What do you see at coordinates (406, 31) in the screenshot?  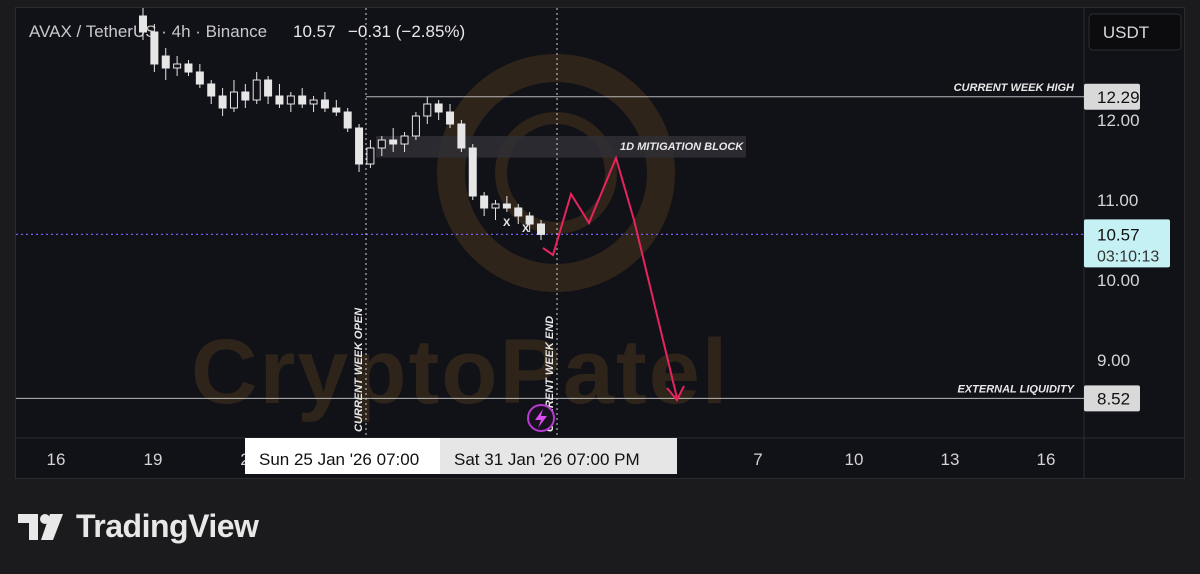 I see `price-change: −0.31 (−2.85%)` at bounding box center [406, 31].